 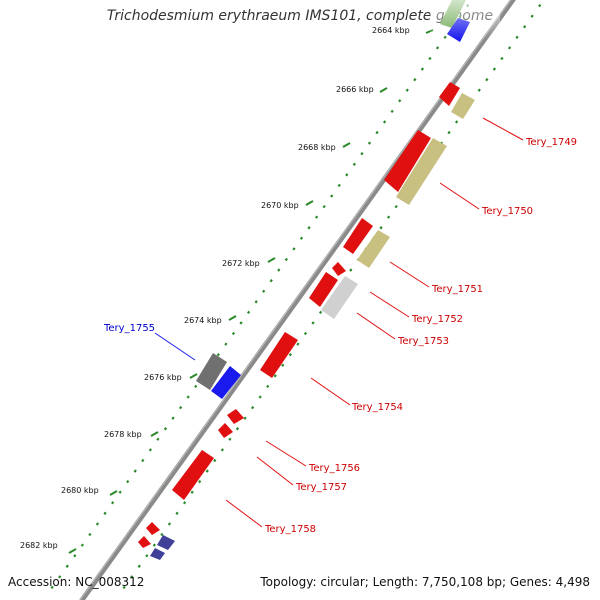 What do you see at coordinates (507, 211) in the screenshot?
I see `gene-label-1750: Tery_1750` at bounding box center [507, 211].